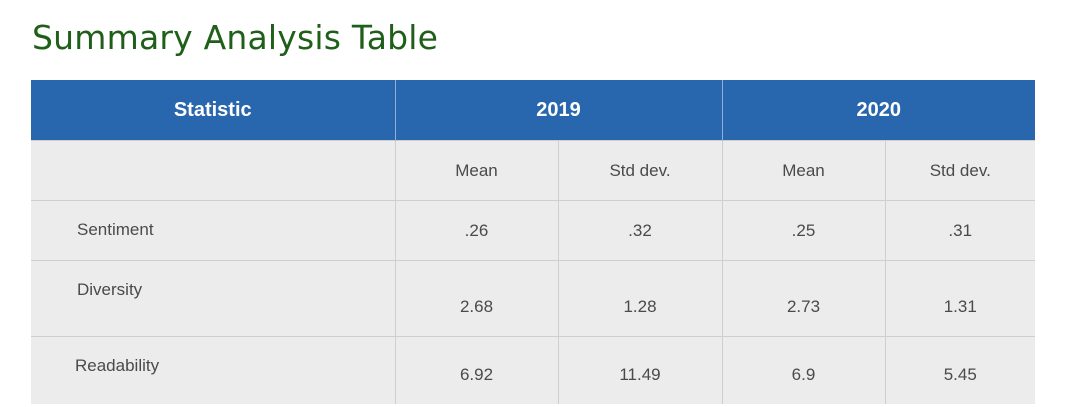 This screenshot has height=407, width=1069. I want to click on subheader-mean-2019: Mean, so click(476, 170).